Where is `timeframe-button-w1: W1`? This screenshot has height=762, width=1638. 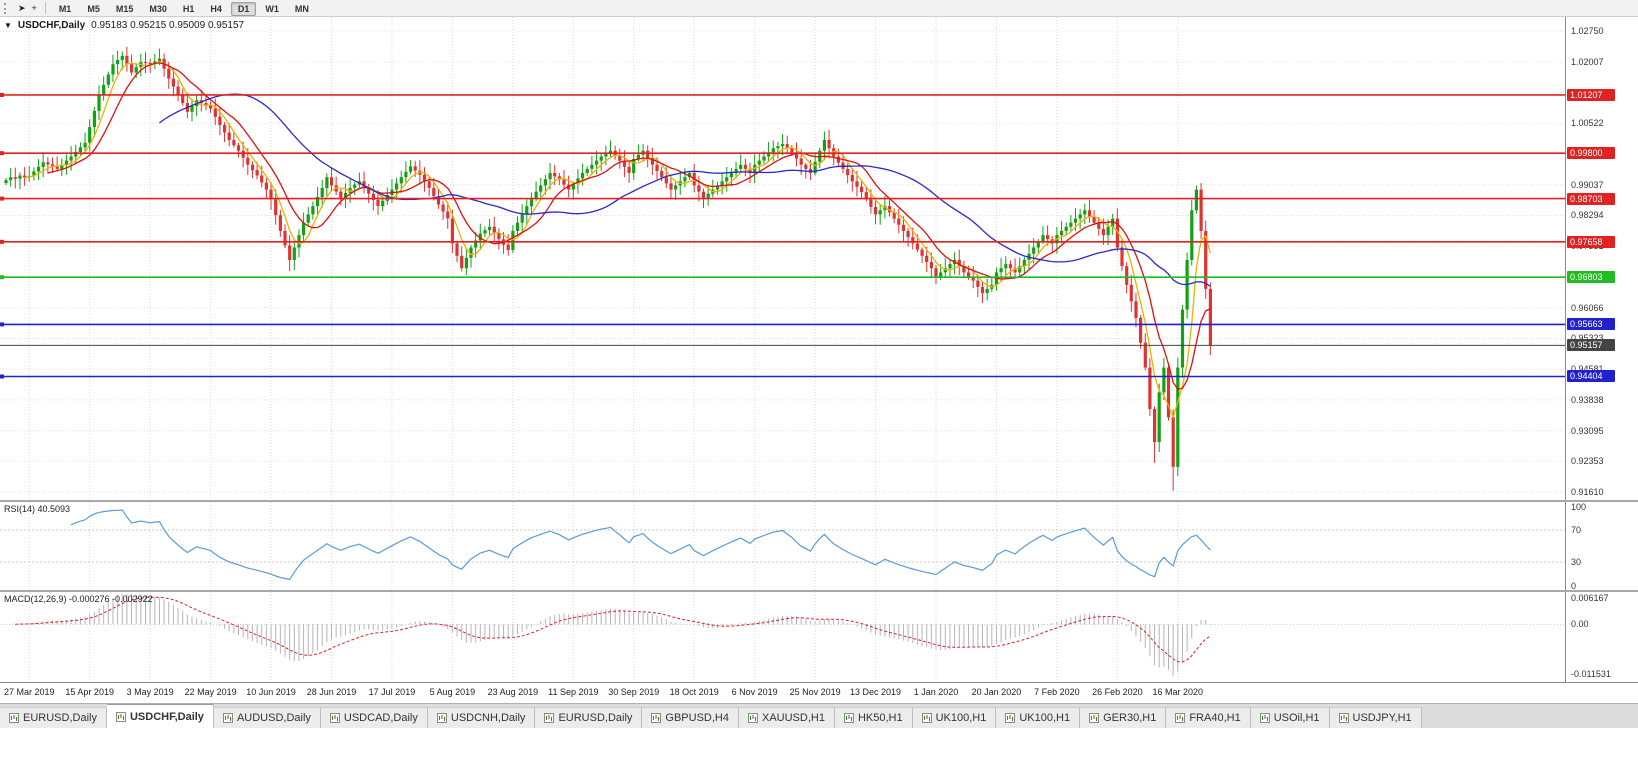
timeframe-button-w1: W1 is located at coordinates (272, 9).